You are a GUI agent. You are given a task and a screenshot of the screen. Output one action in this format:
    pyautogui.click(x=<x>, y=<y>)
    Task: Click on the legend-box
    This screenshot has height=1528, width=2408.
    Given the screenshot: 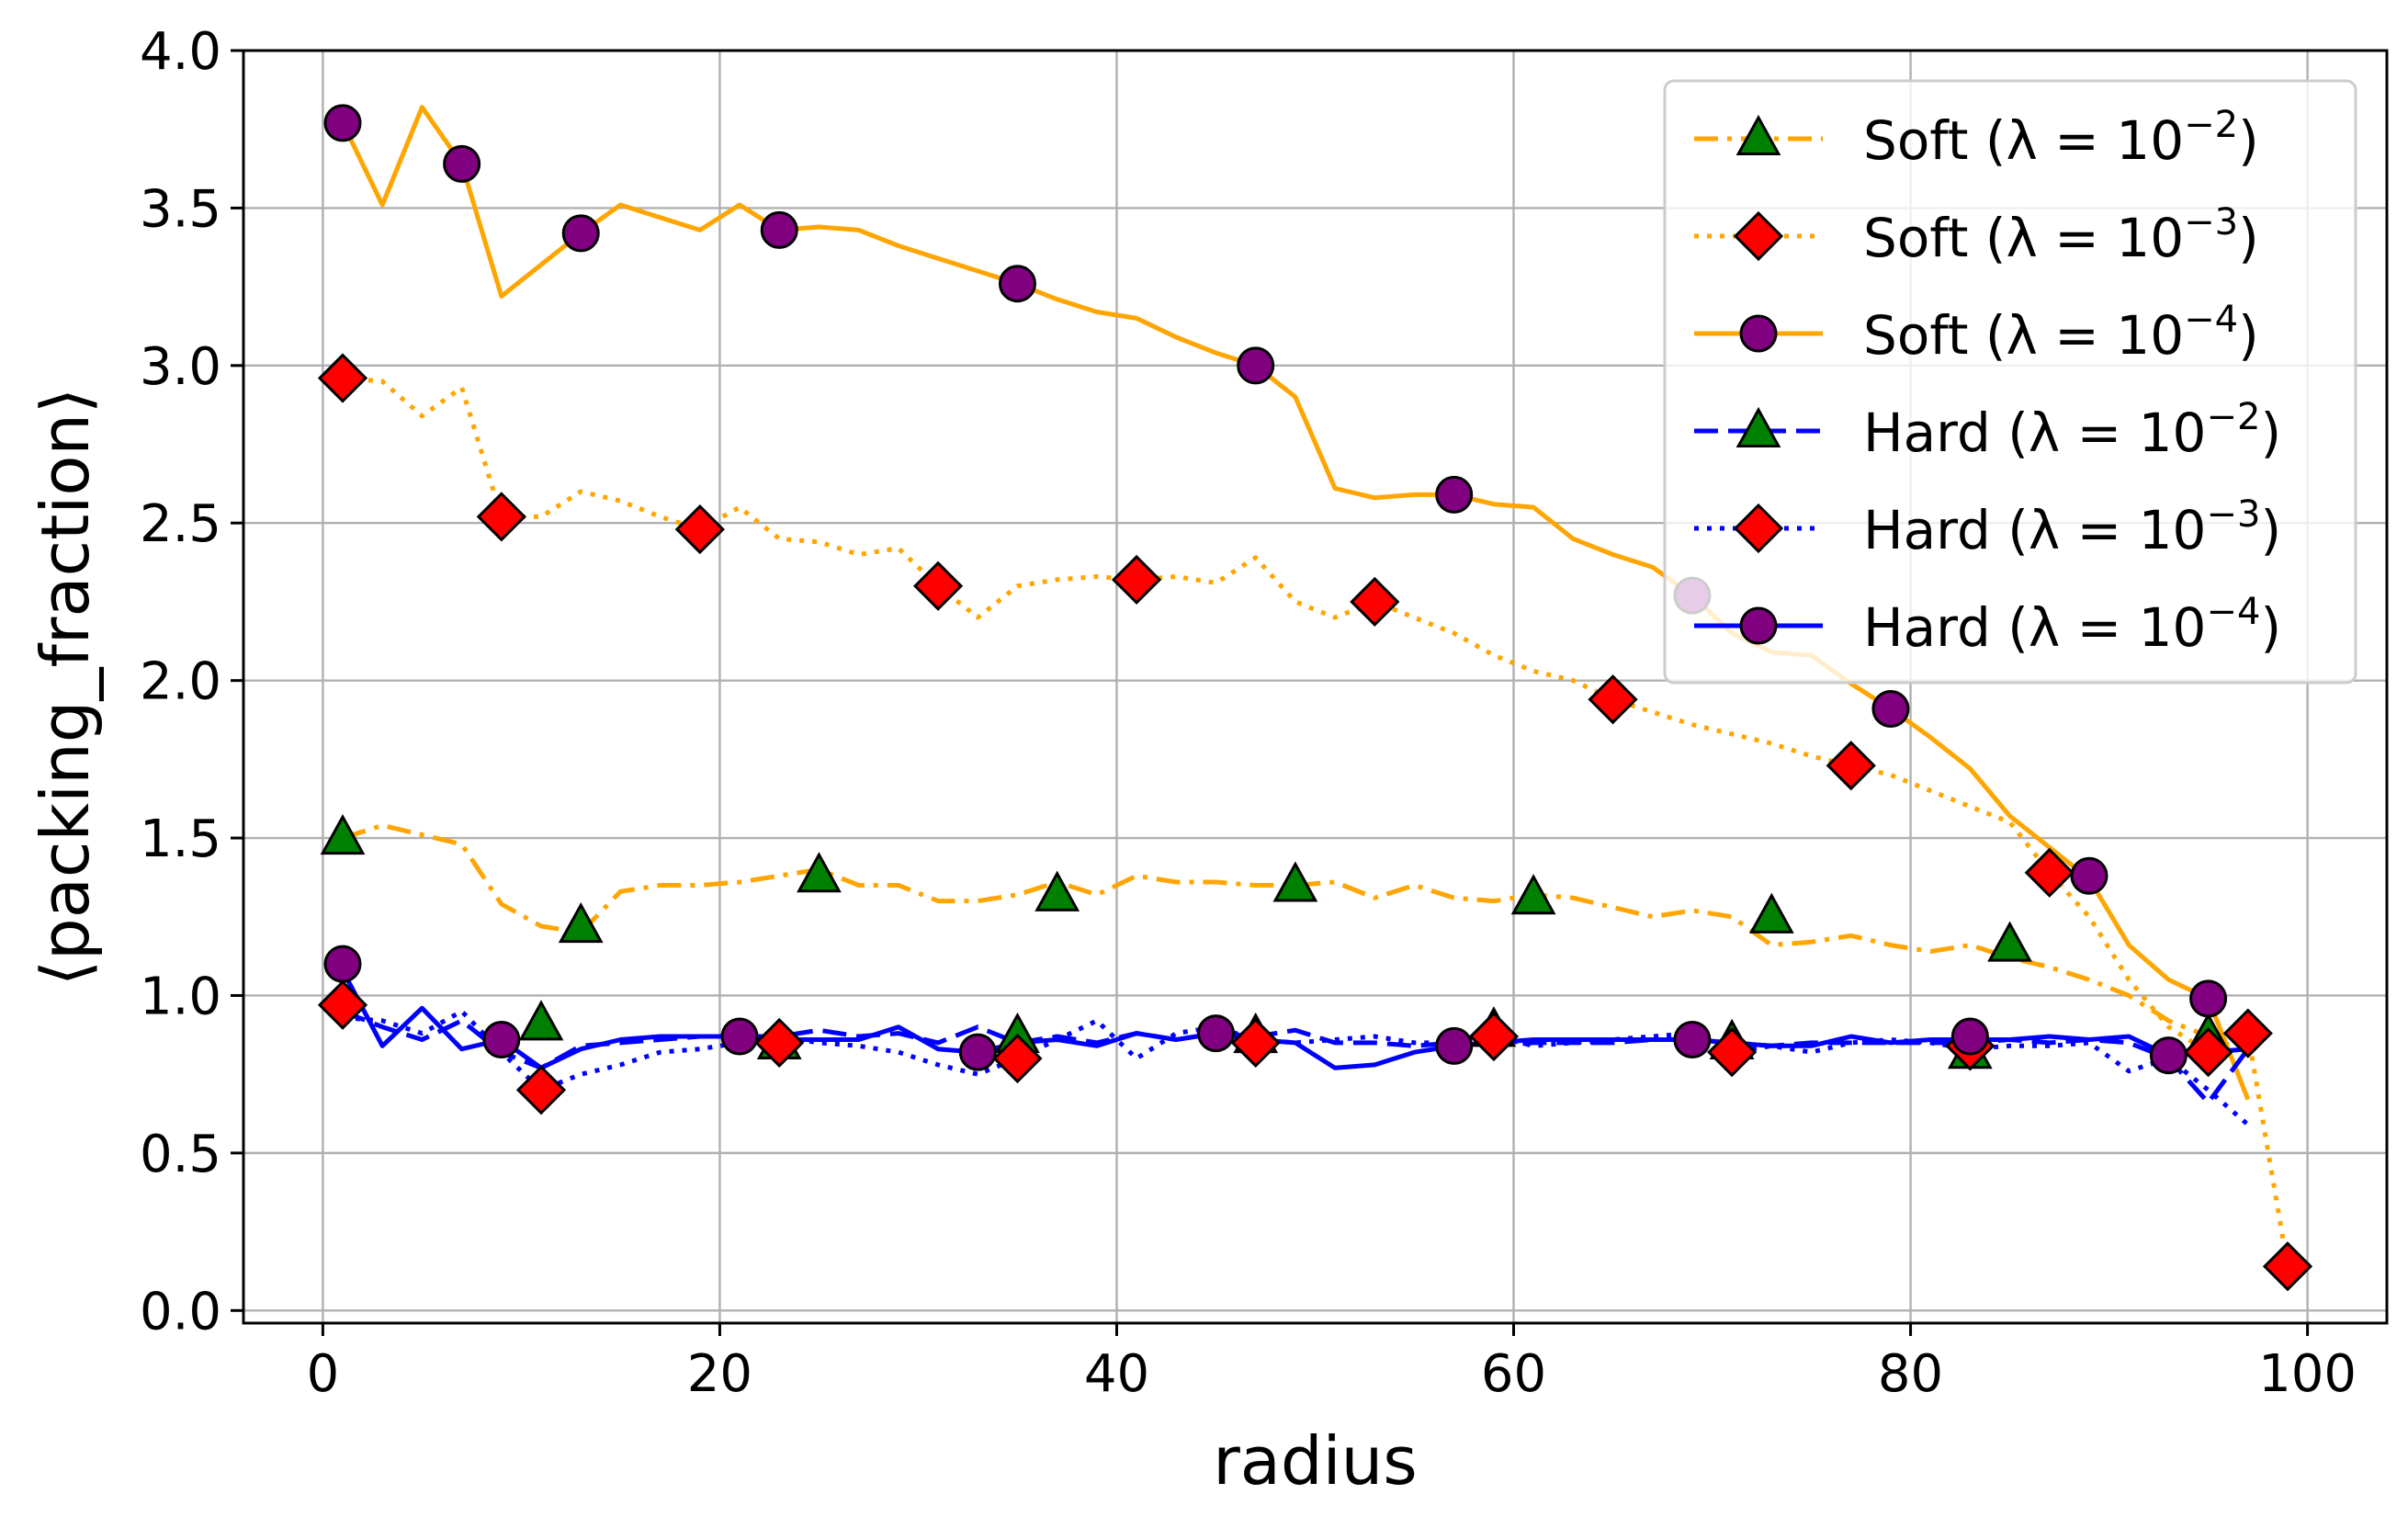 What is the action you would take?
    pyautogui.click(x=2010, y=382)
    